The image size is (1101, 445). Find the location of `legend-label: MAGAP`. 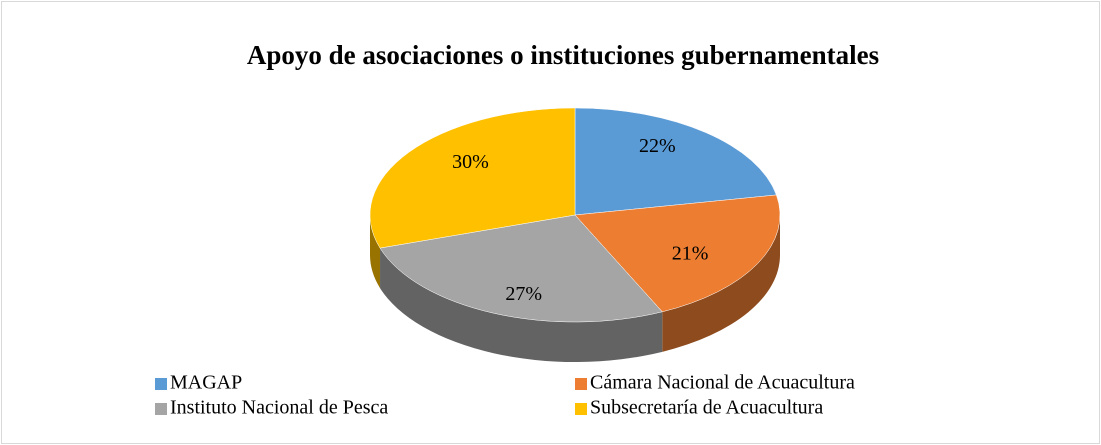

legend-label: MAGAP is located at coordinates (206, 383).